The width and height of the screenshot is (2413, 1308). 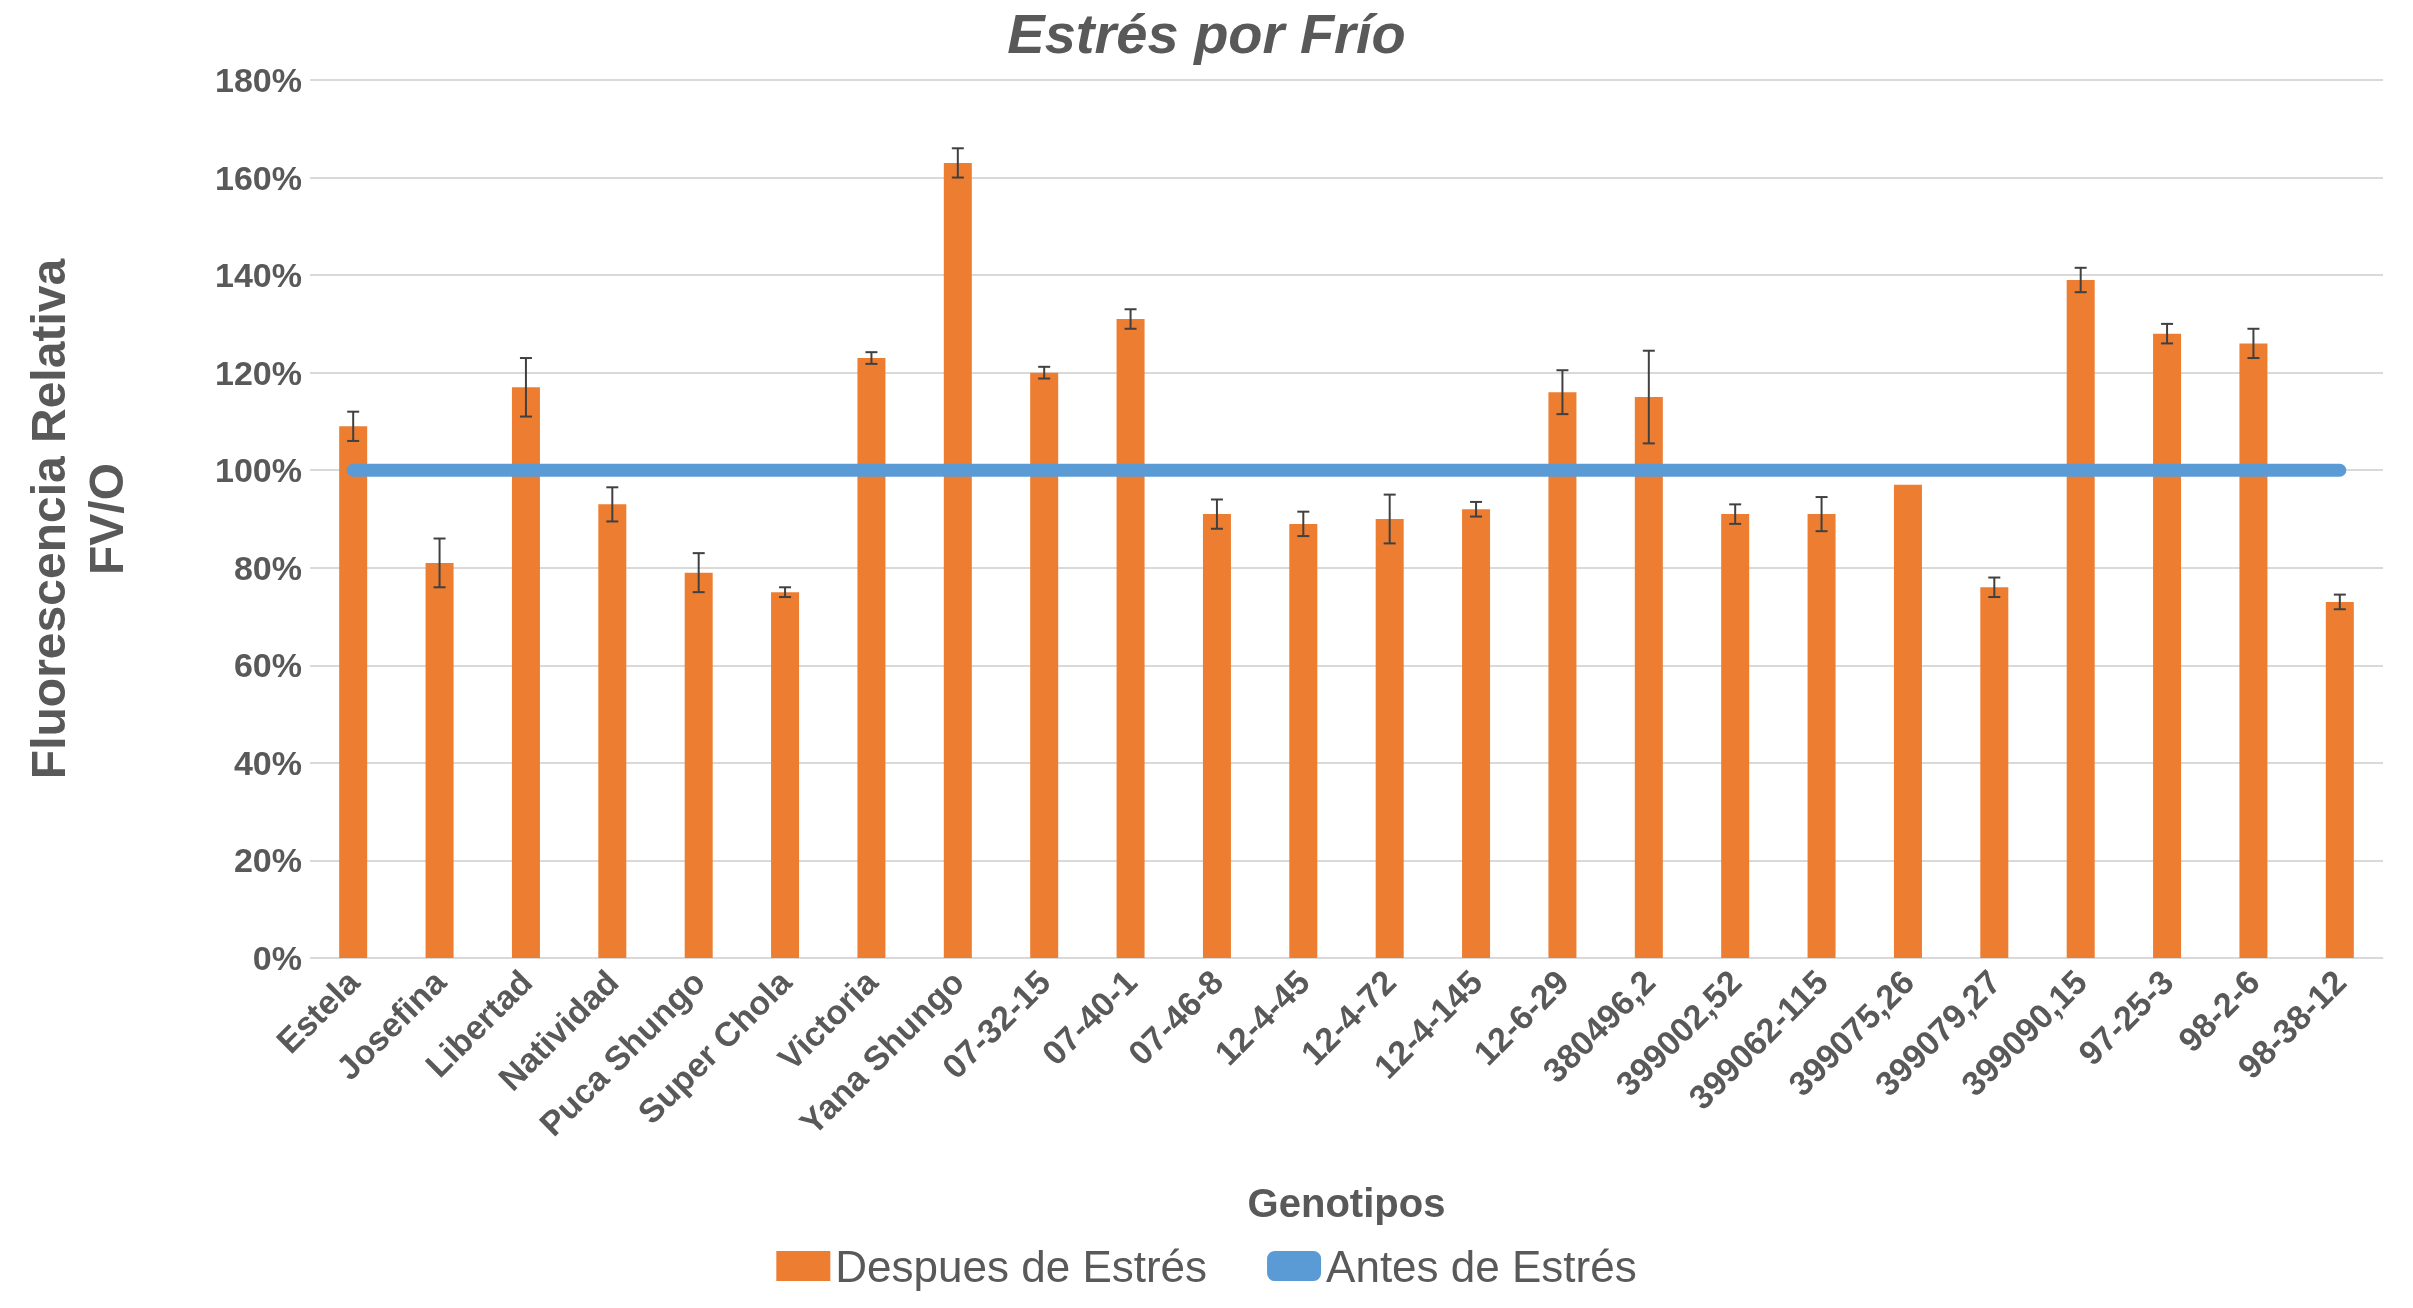 What do you see at coordinates (258, 177) in the screenshot?
I see `y-tick-label: 160%` at bounding box center [258, 177].